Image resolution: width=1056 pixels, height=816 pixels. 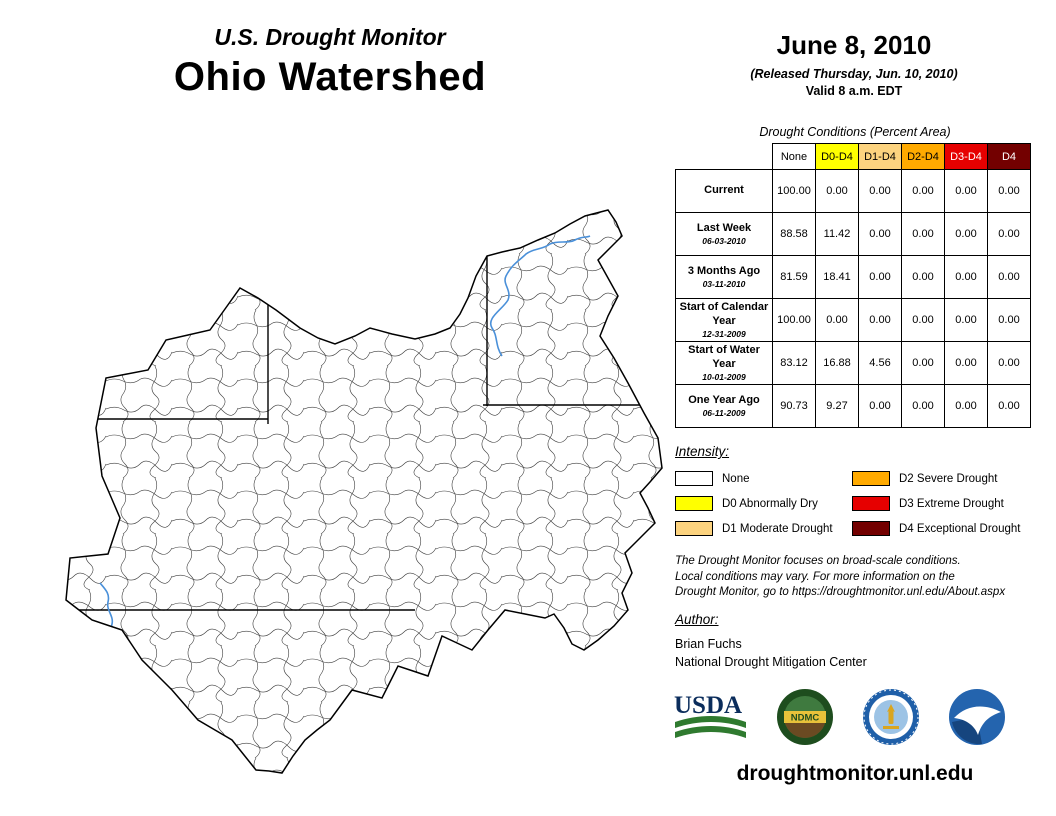 I want to click on title-block: U.S. Drought Monitor Ohio Watershed, so click(x=330, y=62).